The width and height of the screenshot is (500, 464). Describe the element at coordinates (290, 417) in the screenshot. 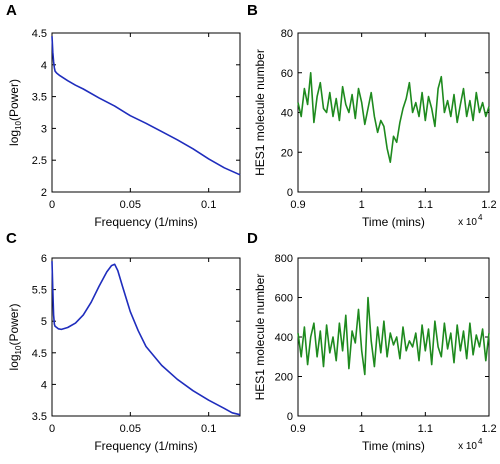

I see `y-tick-label-d: 0` at that location.